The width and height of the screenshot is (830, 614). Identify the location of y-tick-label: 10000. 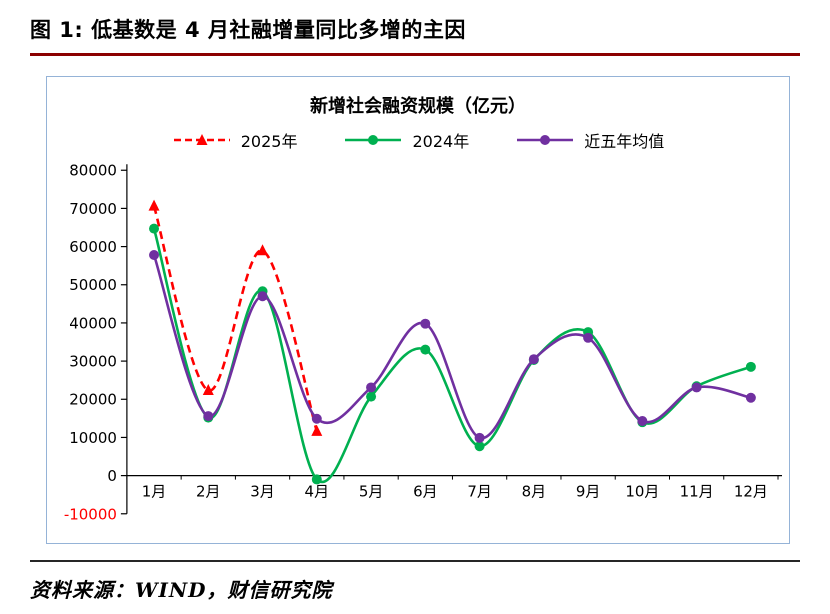
(93, 438).